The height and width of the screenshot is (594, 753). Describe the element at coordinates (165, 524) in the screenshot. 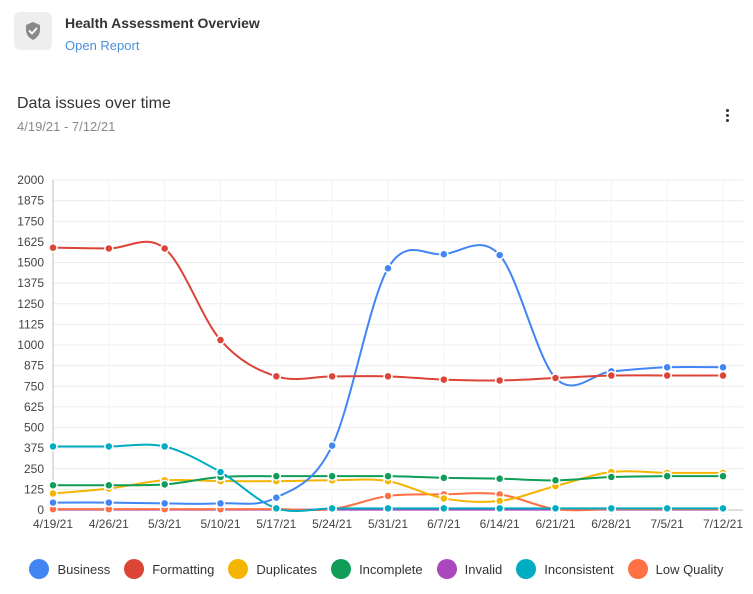

I see `x-tick-label: 5/3/21` at that location.